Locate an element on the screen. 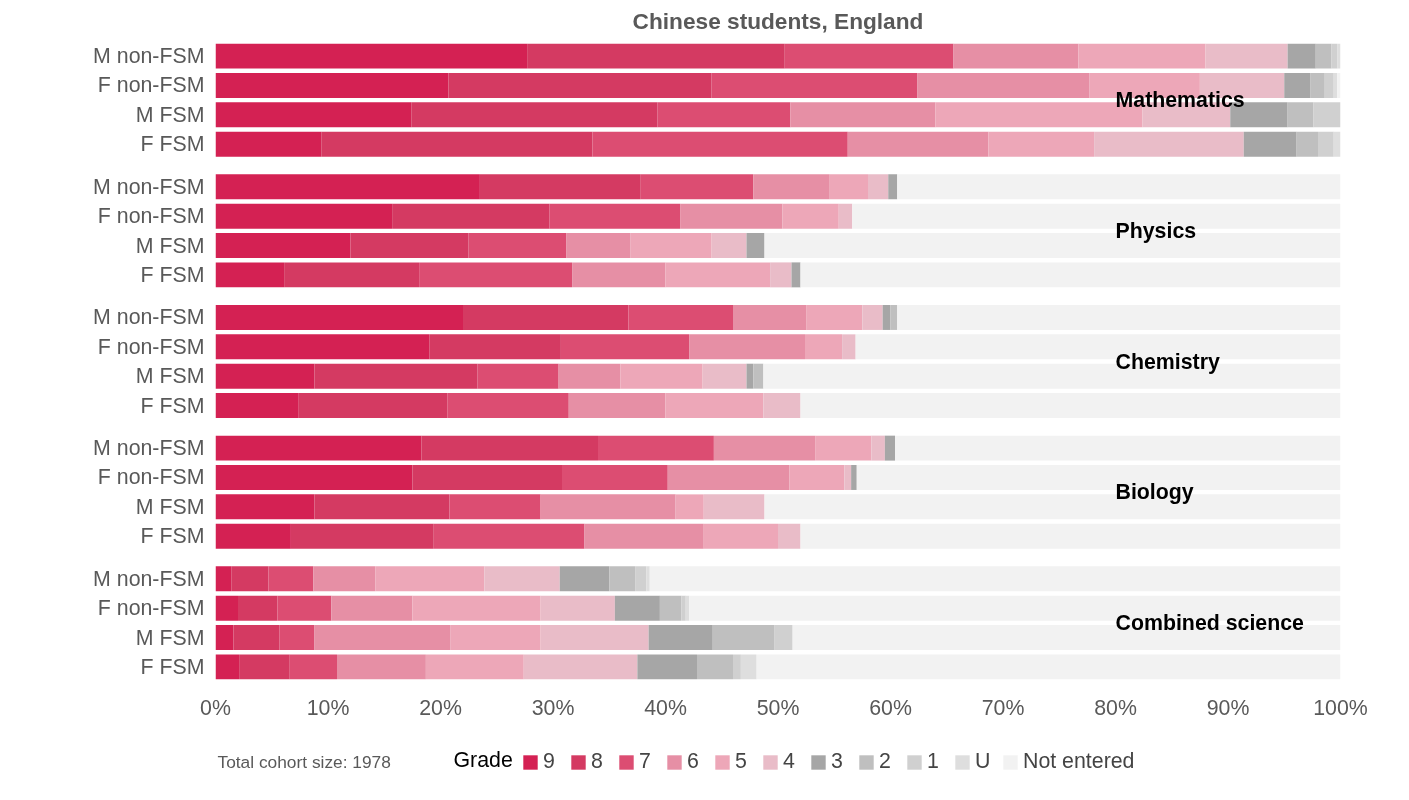 The height and width of the screenshot is (800, 1409). legend-title: Grade is located at coordinates (483, 759).